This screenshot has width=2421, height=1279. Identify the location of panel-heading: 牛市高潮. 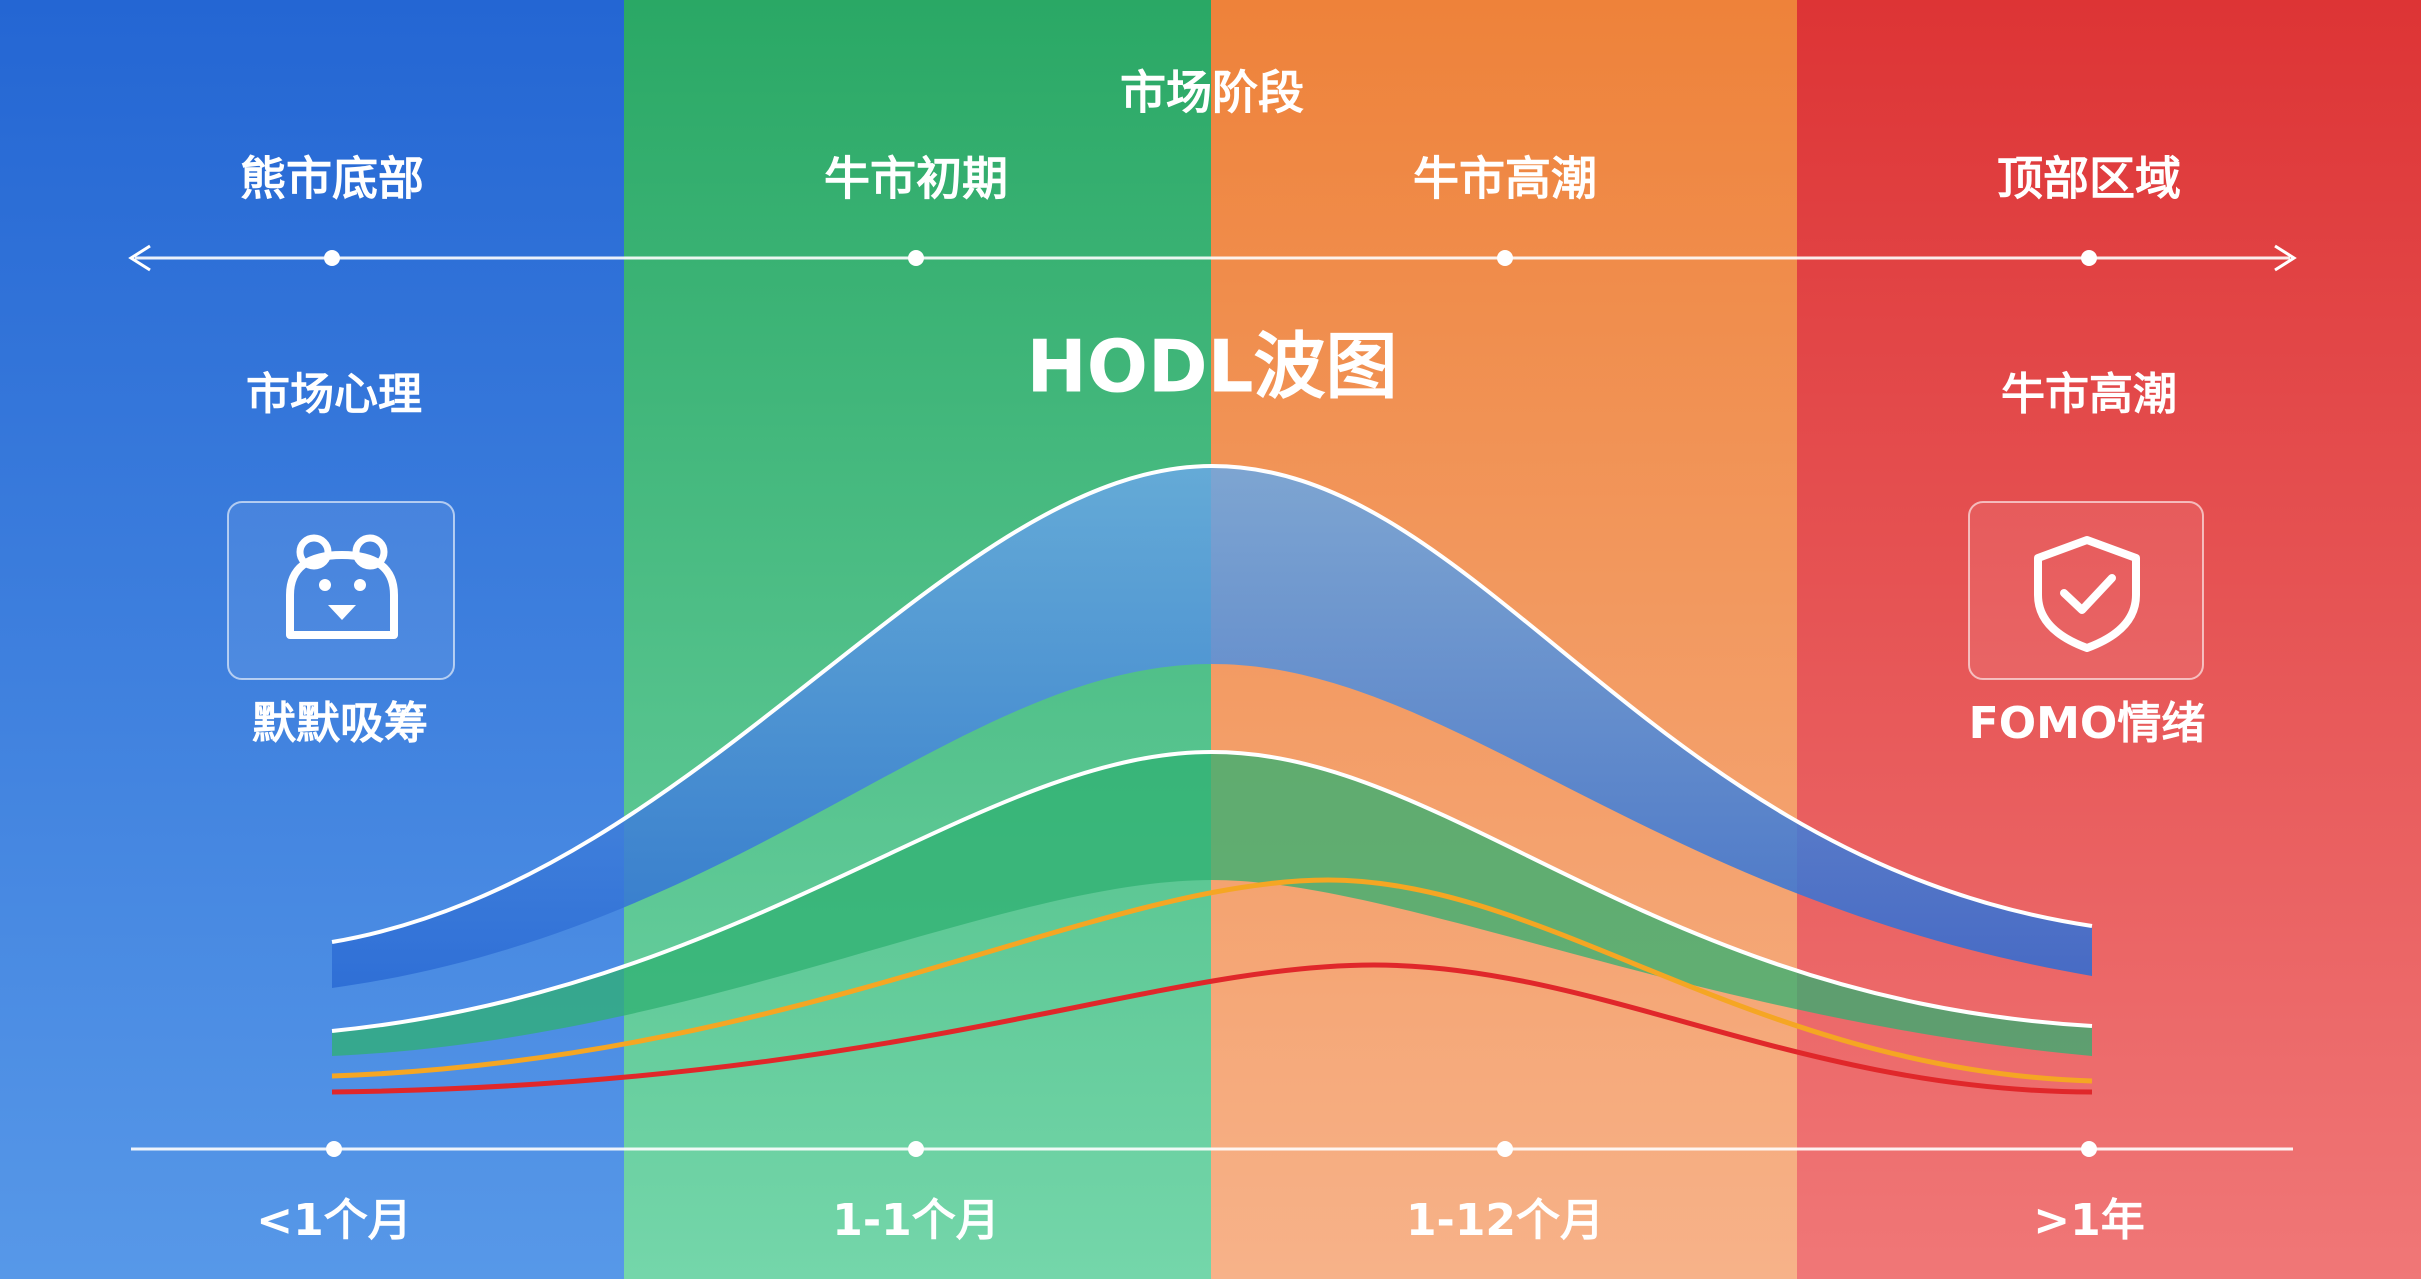
(2089, 394).